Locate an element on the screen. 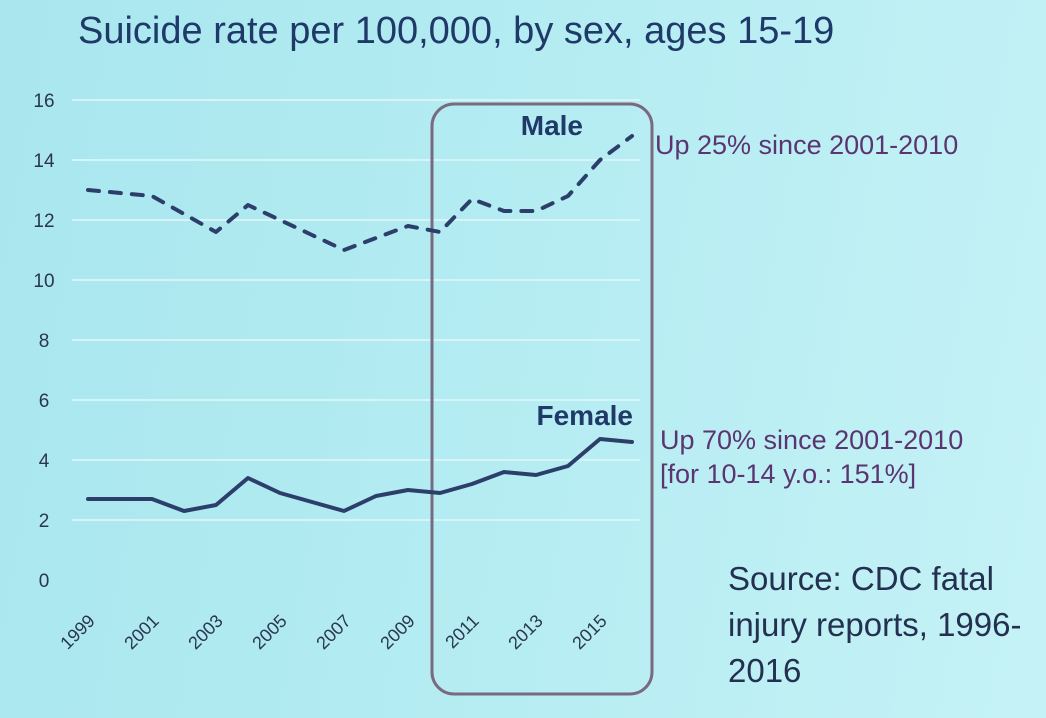  y-axis-ticks: 0 2 4 6 8 10 12 14 16 is located at coordinates (44, 341).